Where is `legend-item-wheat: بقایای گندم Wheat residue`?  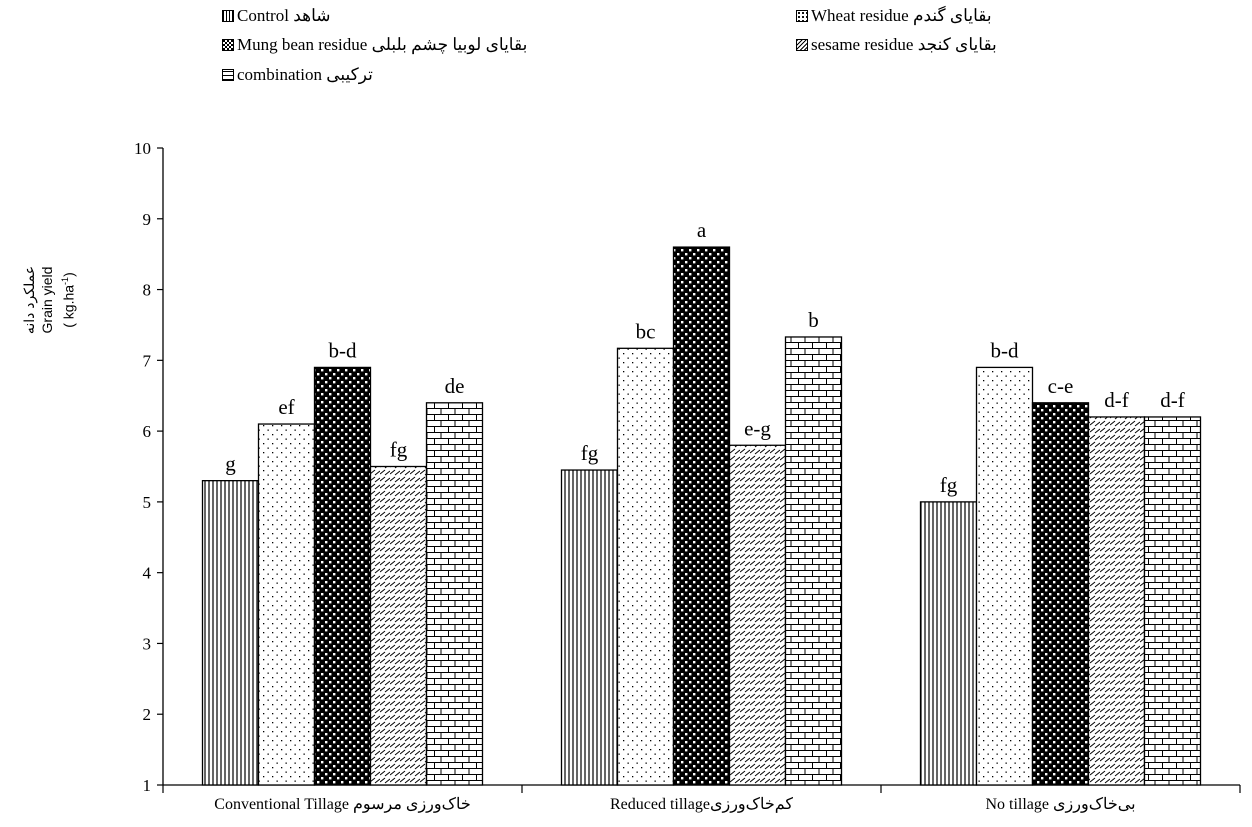 legend-item-wheat: بقایای گندم Wheat residue is located at coordinates (894, 16).